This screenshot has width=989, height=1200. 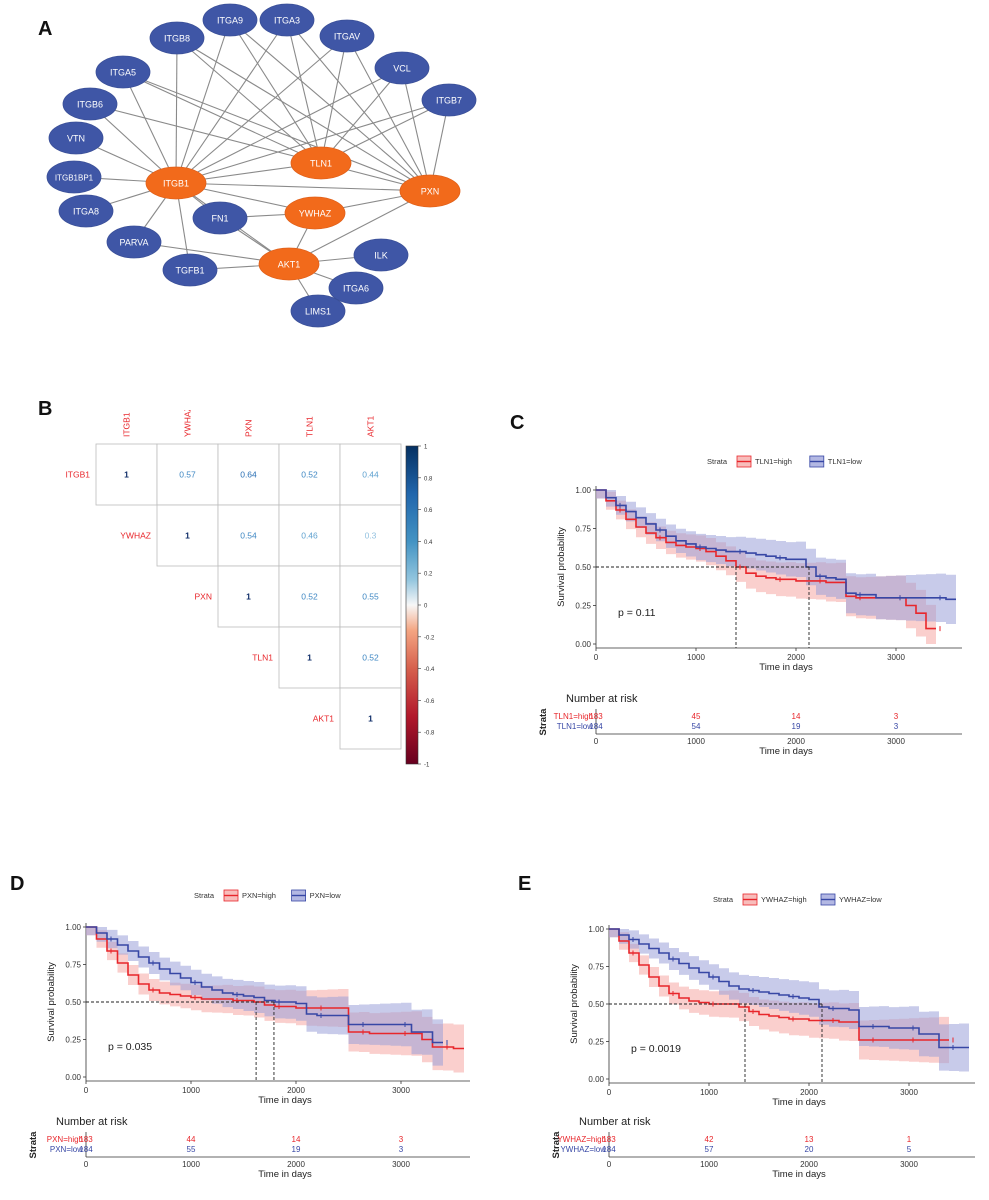 I want to click on node-itgb1: ITGB1, so click(x=176, y=183).